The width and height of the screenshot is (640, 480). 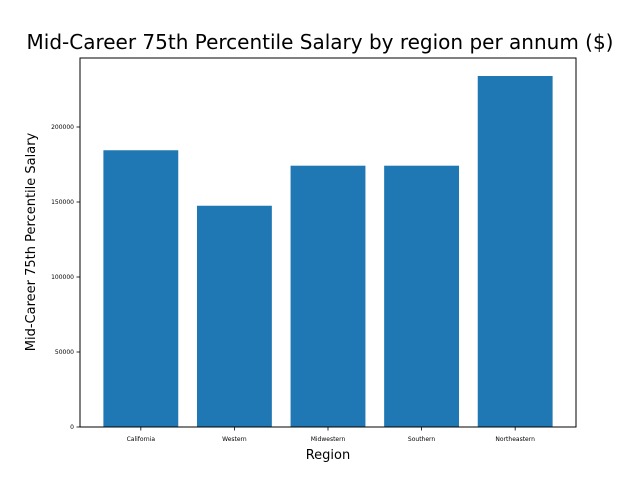 What do you see at coordinates (62, 202) in the screenshot?
I see `y-tick-label: 150000` at bounding box center [62, 202].